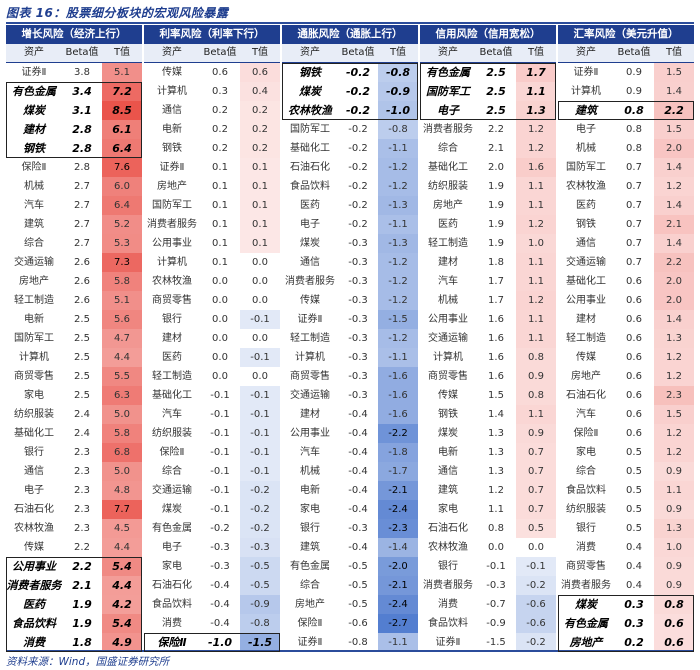  What do you see at coordinates (122, 433) in the screenshot?
I see `t-value-cell: 5.8` at bounding box center [122, 433].